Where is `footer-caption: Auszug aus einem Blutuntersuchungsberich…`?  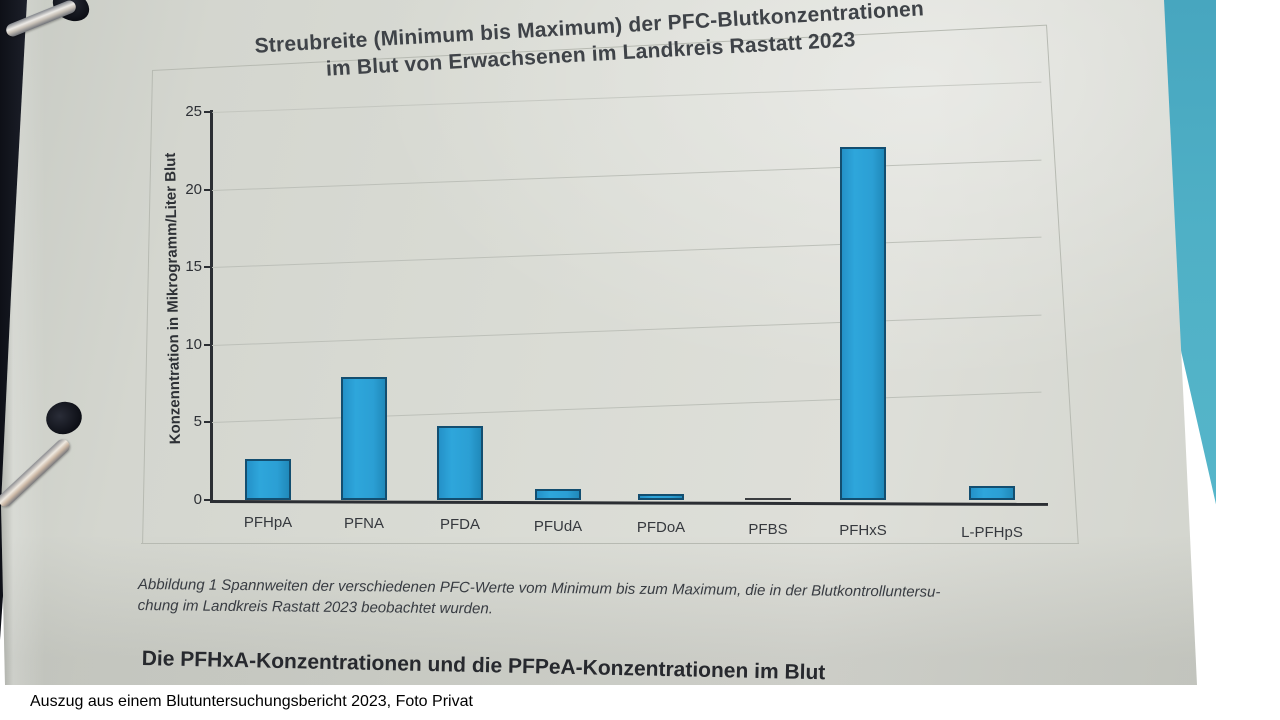 footer-caption: Auszug aus einem Blutuntersuchungsberich… is located at coordinates (251, 701).